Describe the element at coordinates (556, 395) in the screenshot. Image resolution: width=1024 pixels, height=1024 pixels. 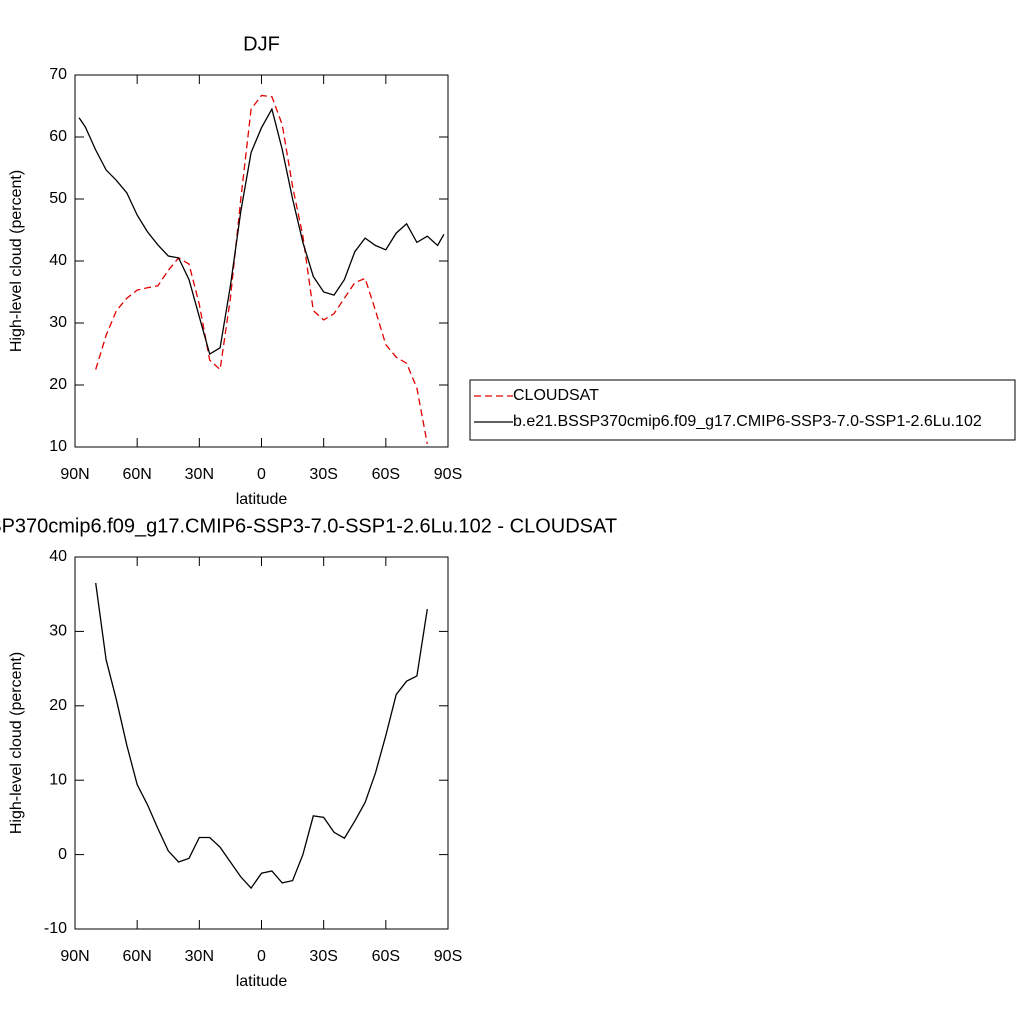
I see `legend-label: CLOUDSAT` at that location.